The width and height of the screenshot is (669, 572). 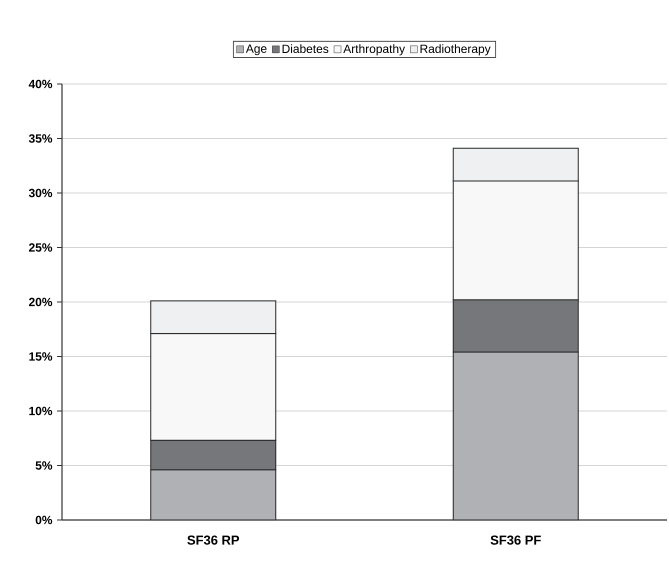 What do you see at coordinates (256, 50) in the screenshot?
I see `legend-label: Age` at bounding box center [256, 50].